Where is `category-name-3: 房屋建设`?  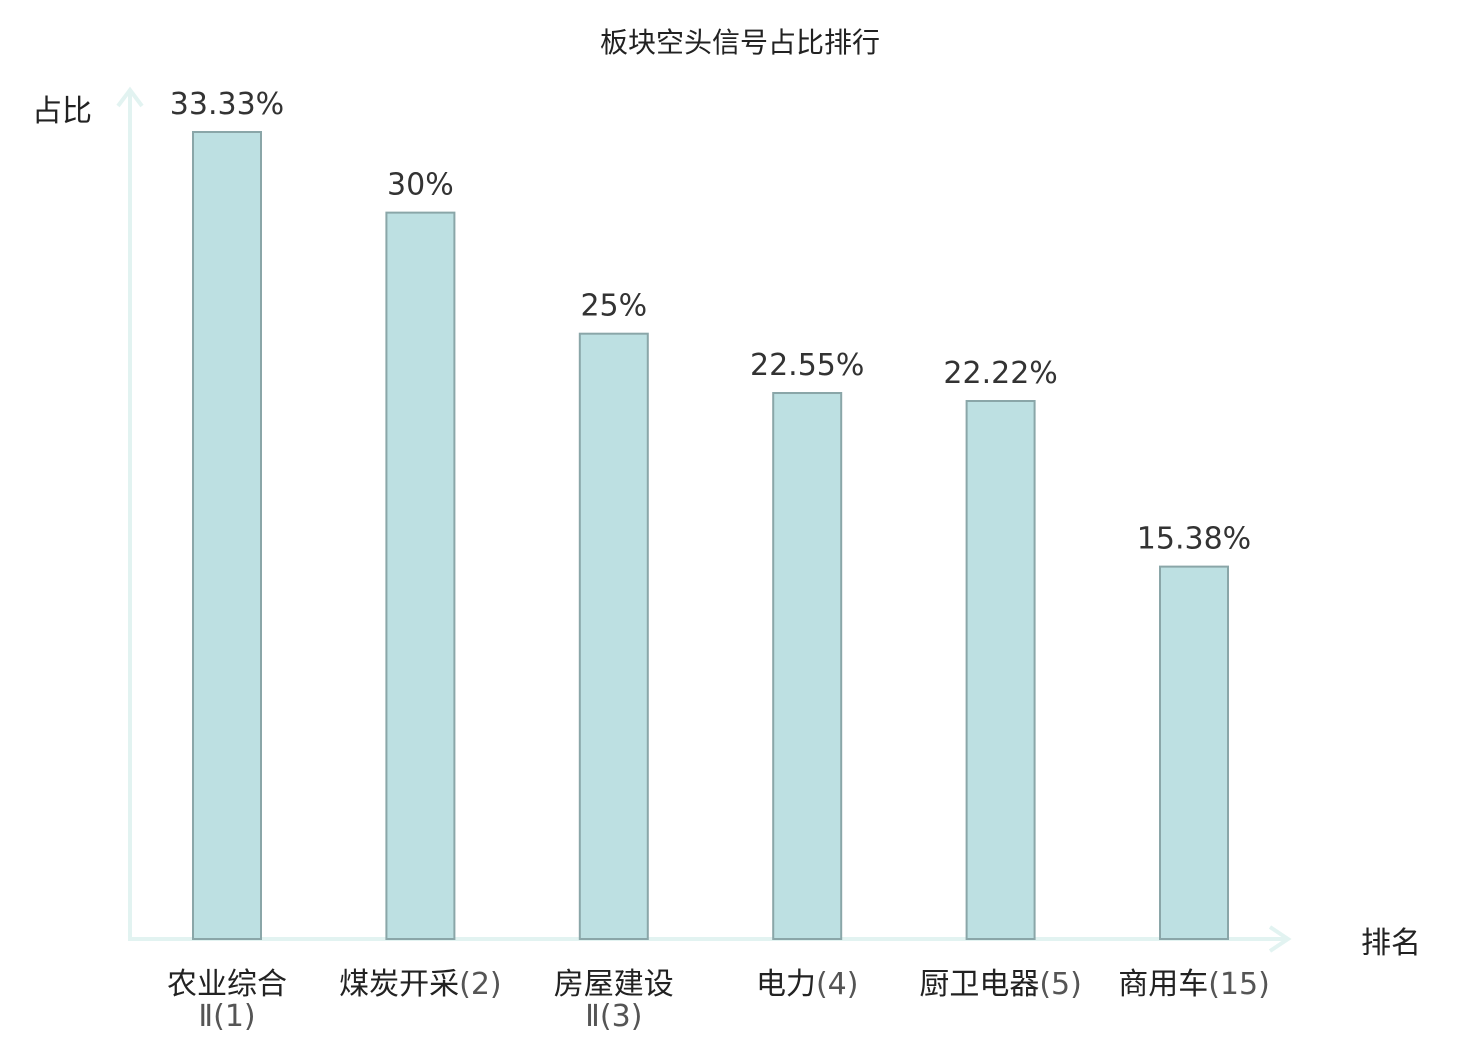 category-name-3: 房屋建设 is located at coordinates (614, 984).